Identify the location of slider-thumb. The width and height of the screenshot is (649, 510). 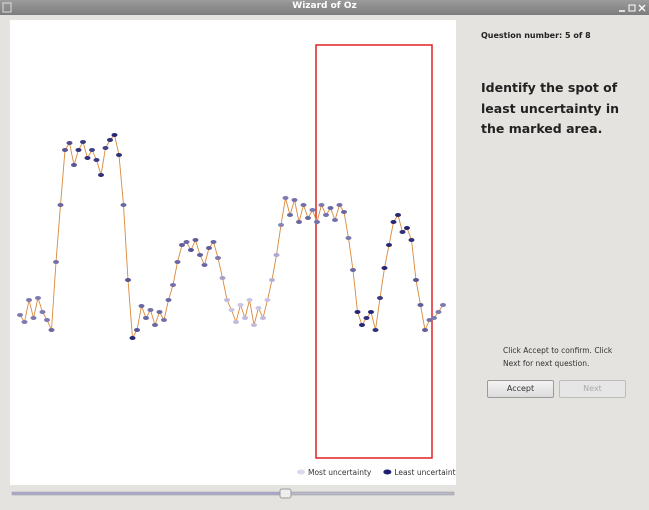
(285, 493).